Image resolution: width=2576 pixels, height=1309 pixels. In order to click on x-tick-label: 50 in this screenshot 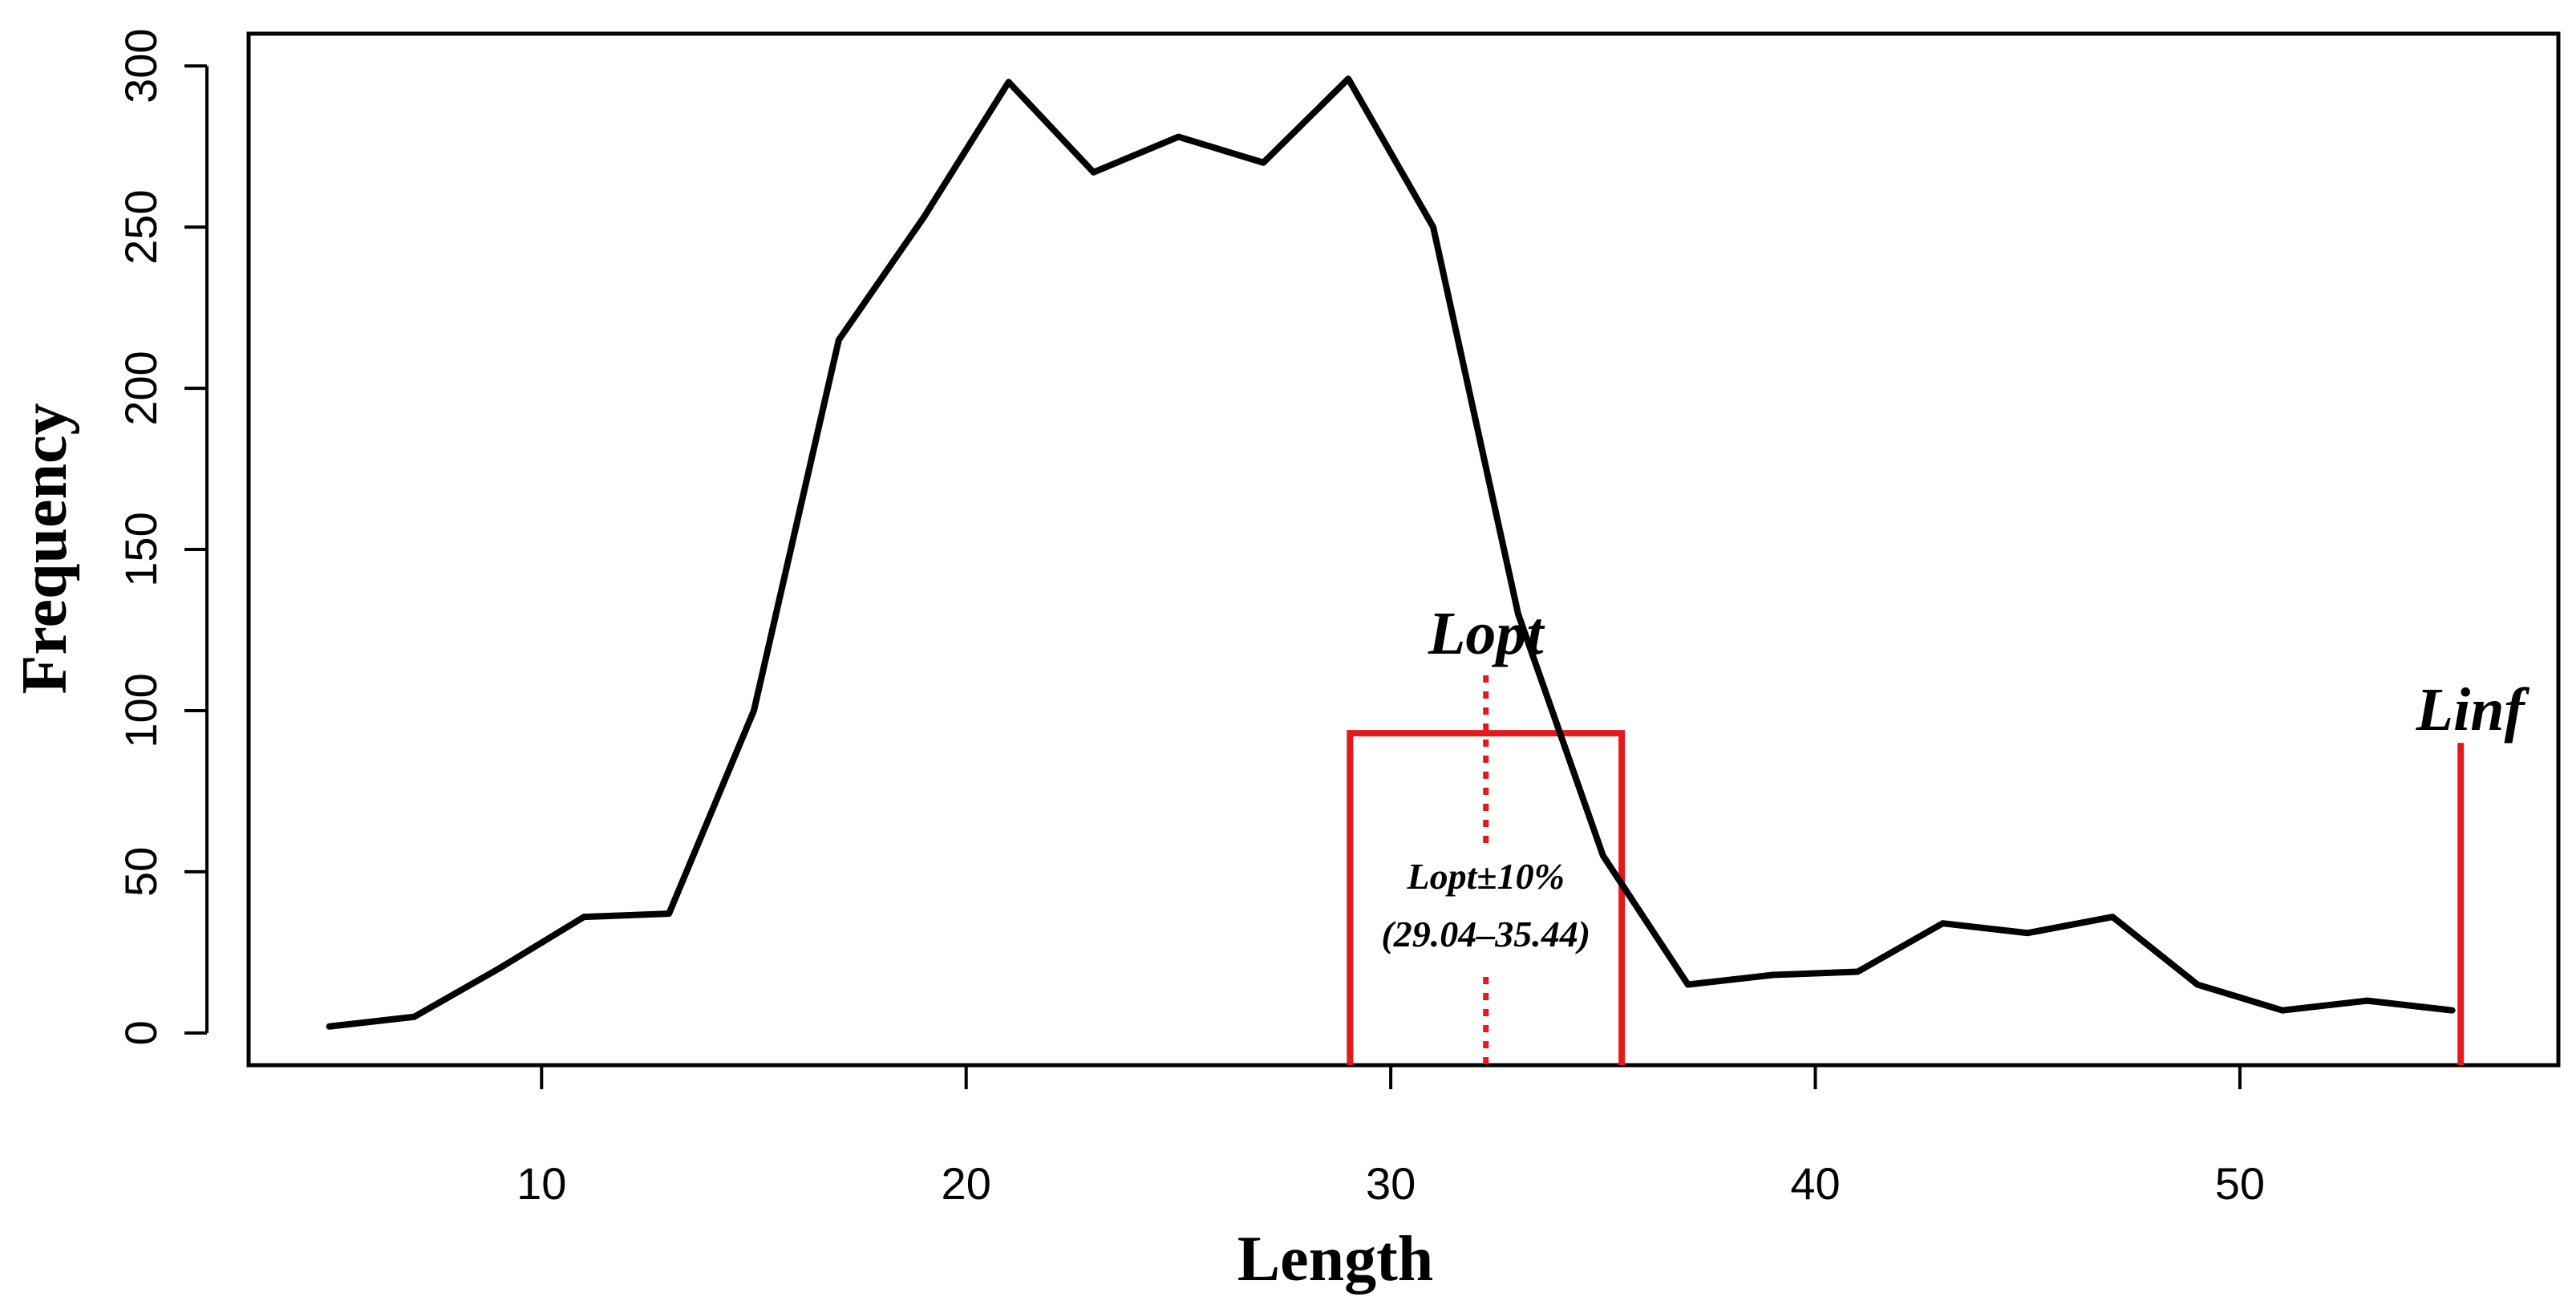, I will do `click(2240, 1183)`.